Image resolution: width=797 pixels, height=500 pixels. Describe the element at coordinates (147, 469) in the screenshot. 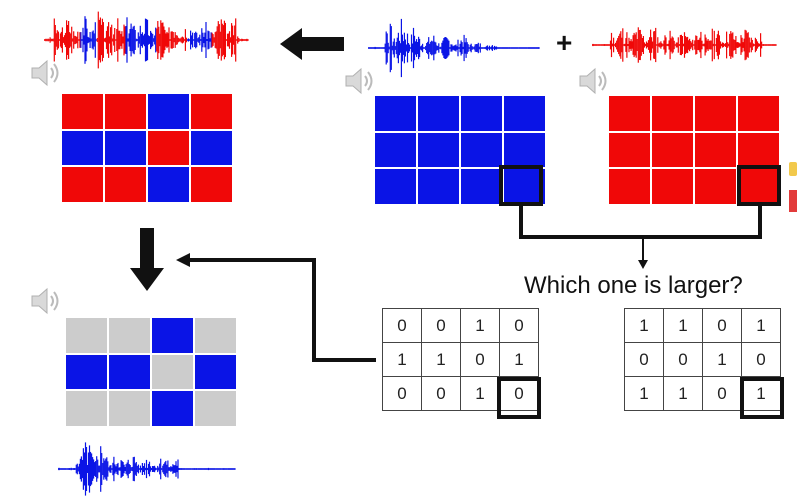

I see `output-waveform` at that location.